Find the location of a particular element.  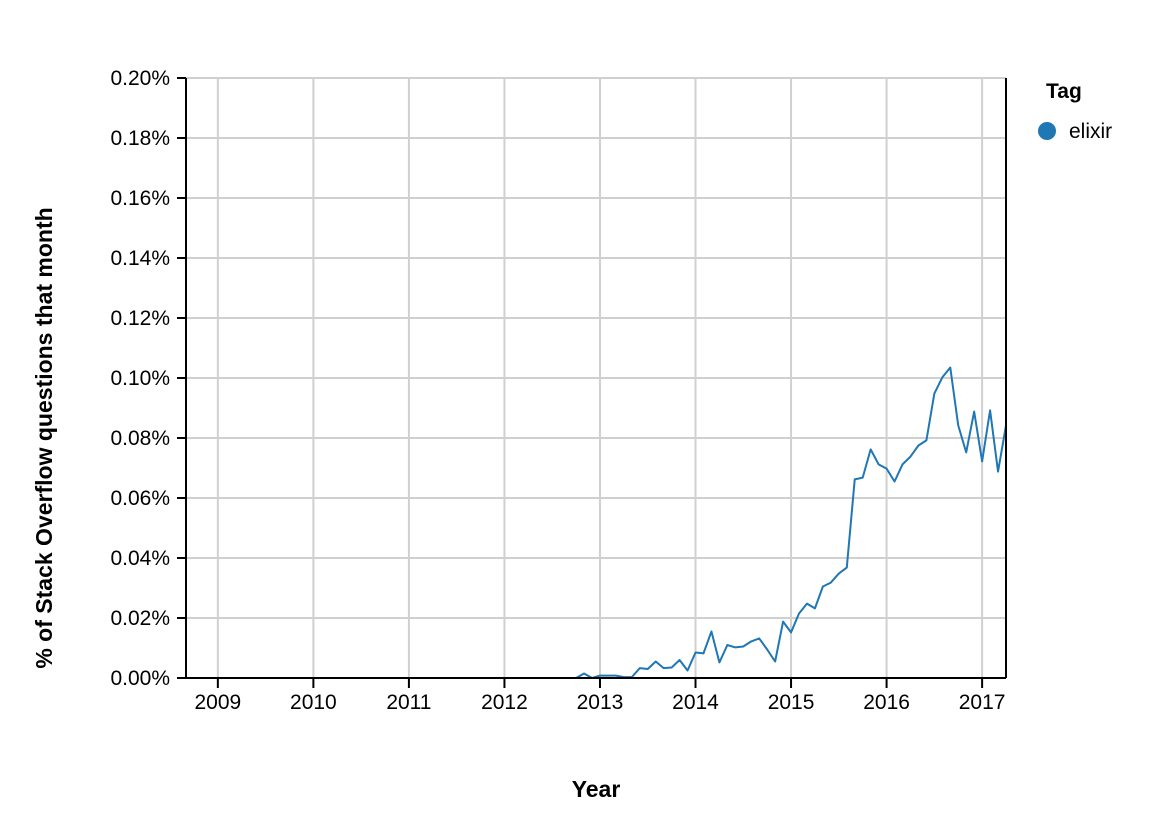

x-axis-title: Year is located at coordinates (596, 789).